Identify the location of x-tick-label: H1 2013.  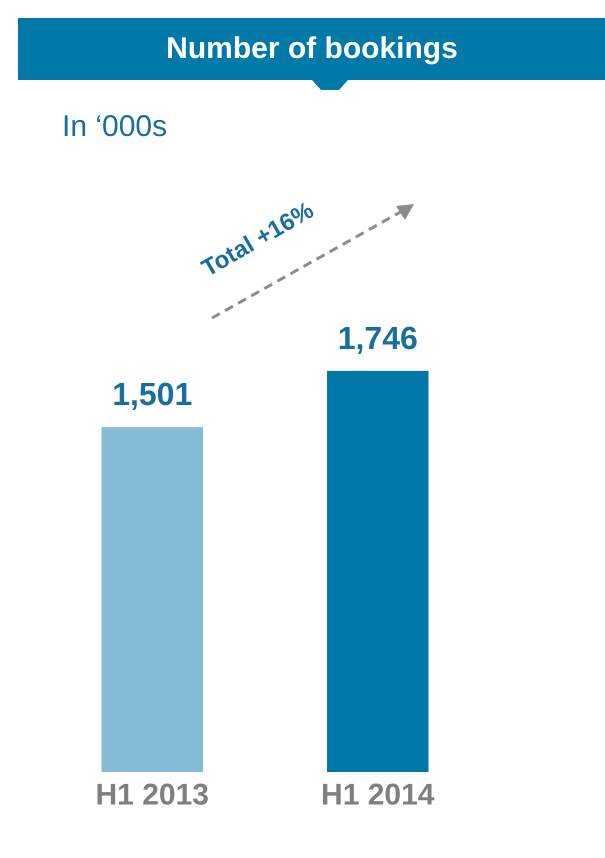
(152, 795).